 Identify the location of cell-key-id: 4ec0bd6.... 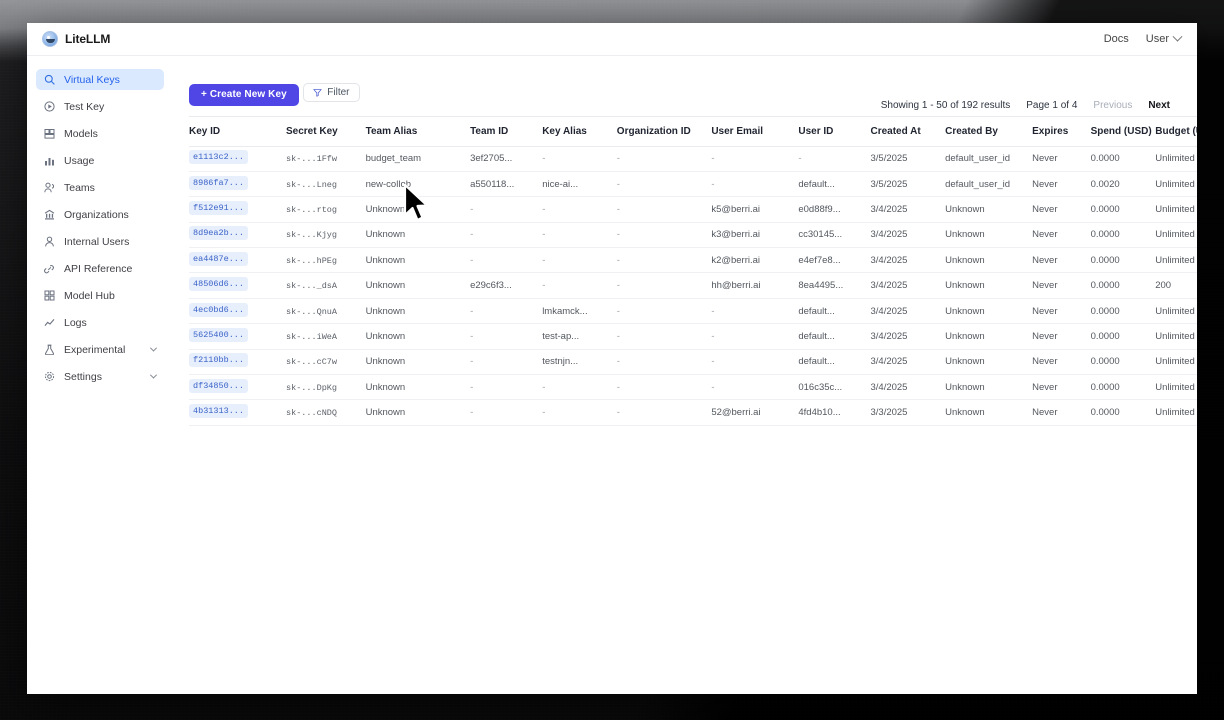
(237, 311).